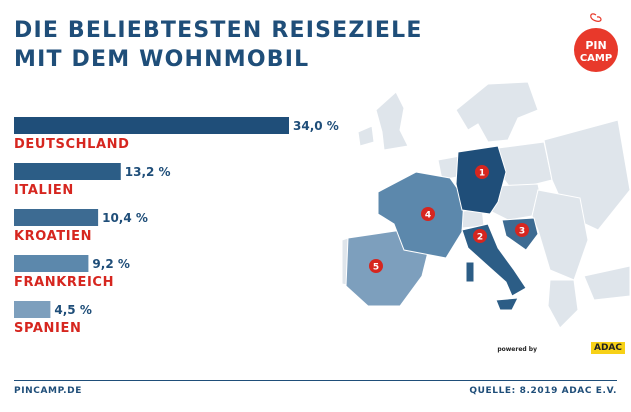 Image resolution: width=631 pixels, height=412 pixels. I want to click on powered-by-text: powered by, so click(517, 349).